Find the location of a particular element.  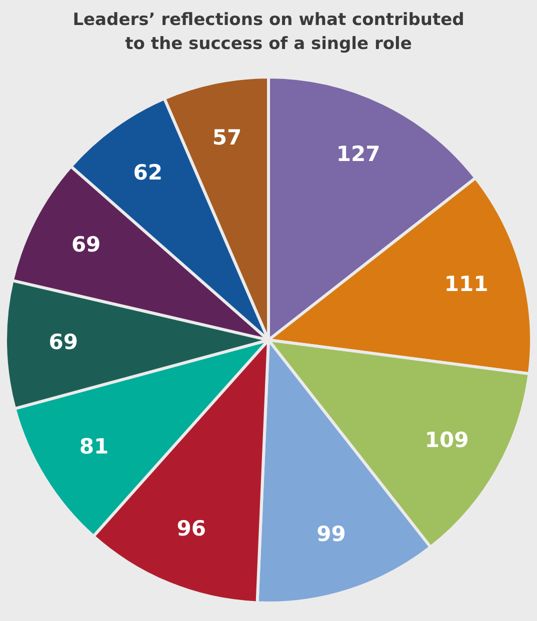

data-label: 96 is located at coordinates (191, 528).